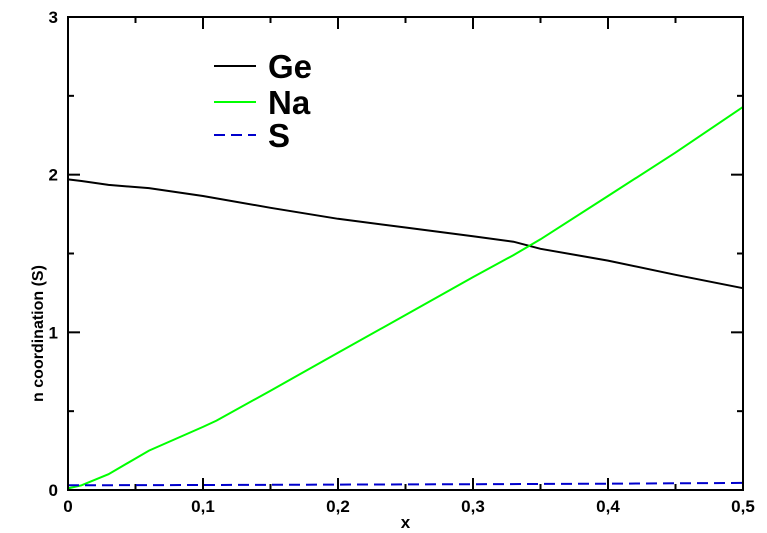 The width and height of the screenshot is (767, 533). What do you see at coordinates (290, 66) in the screenshot?
I see `legend-label-ge: Ge` at bounding box center [290, 66].